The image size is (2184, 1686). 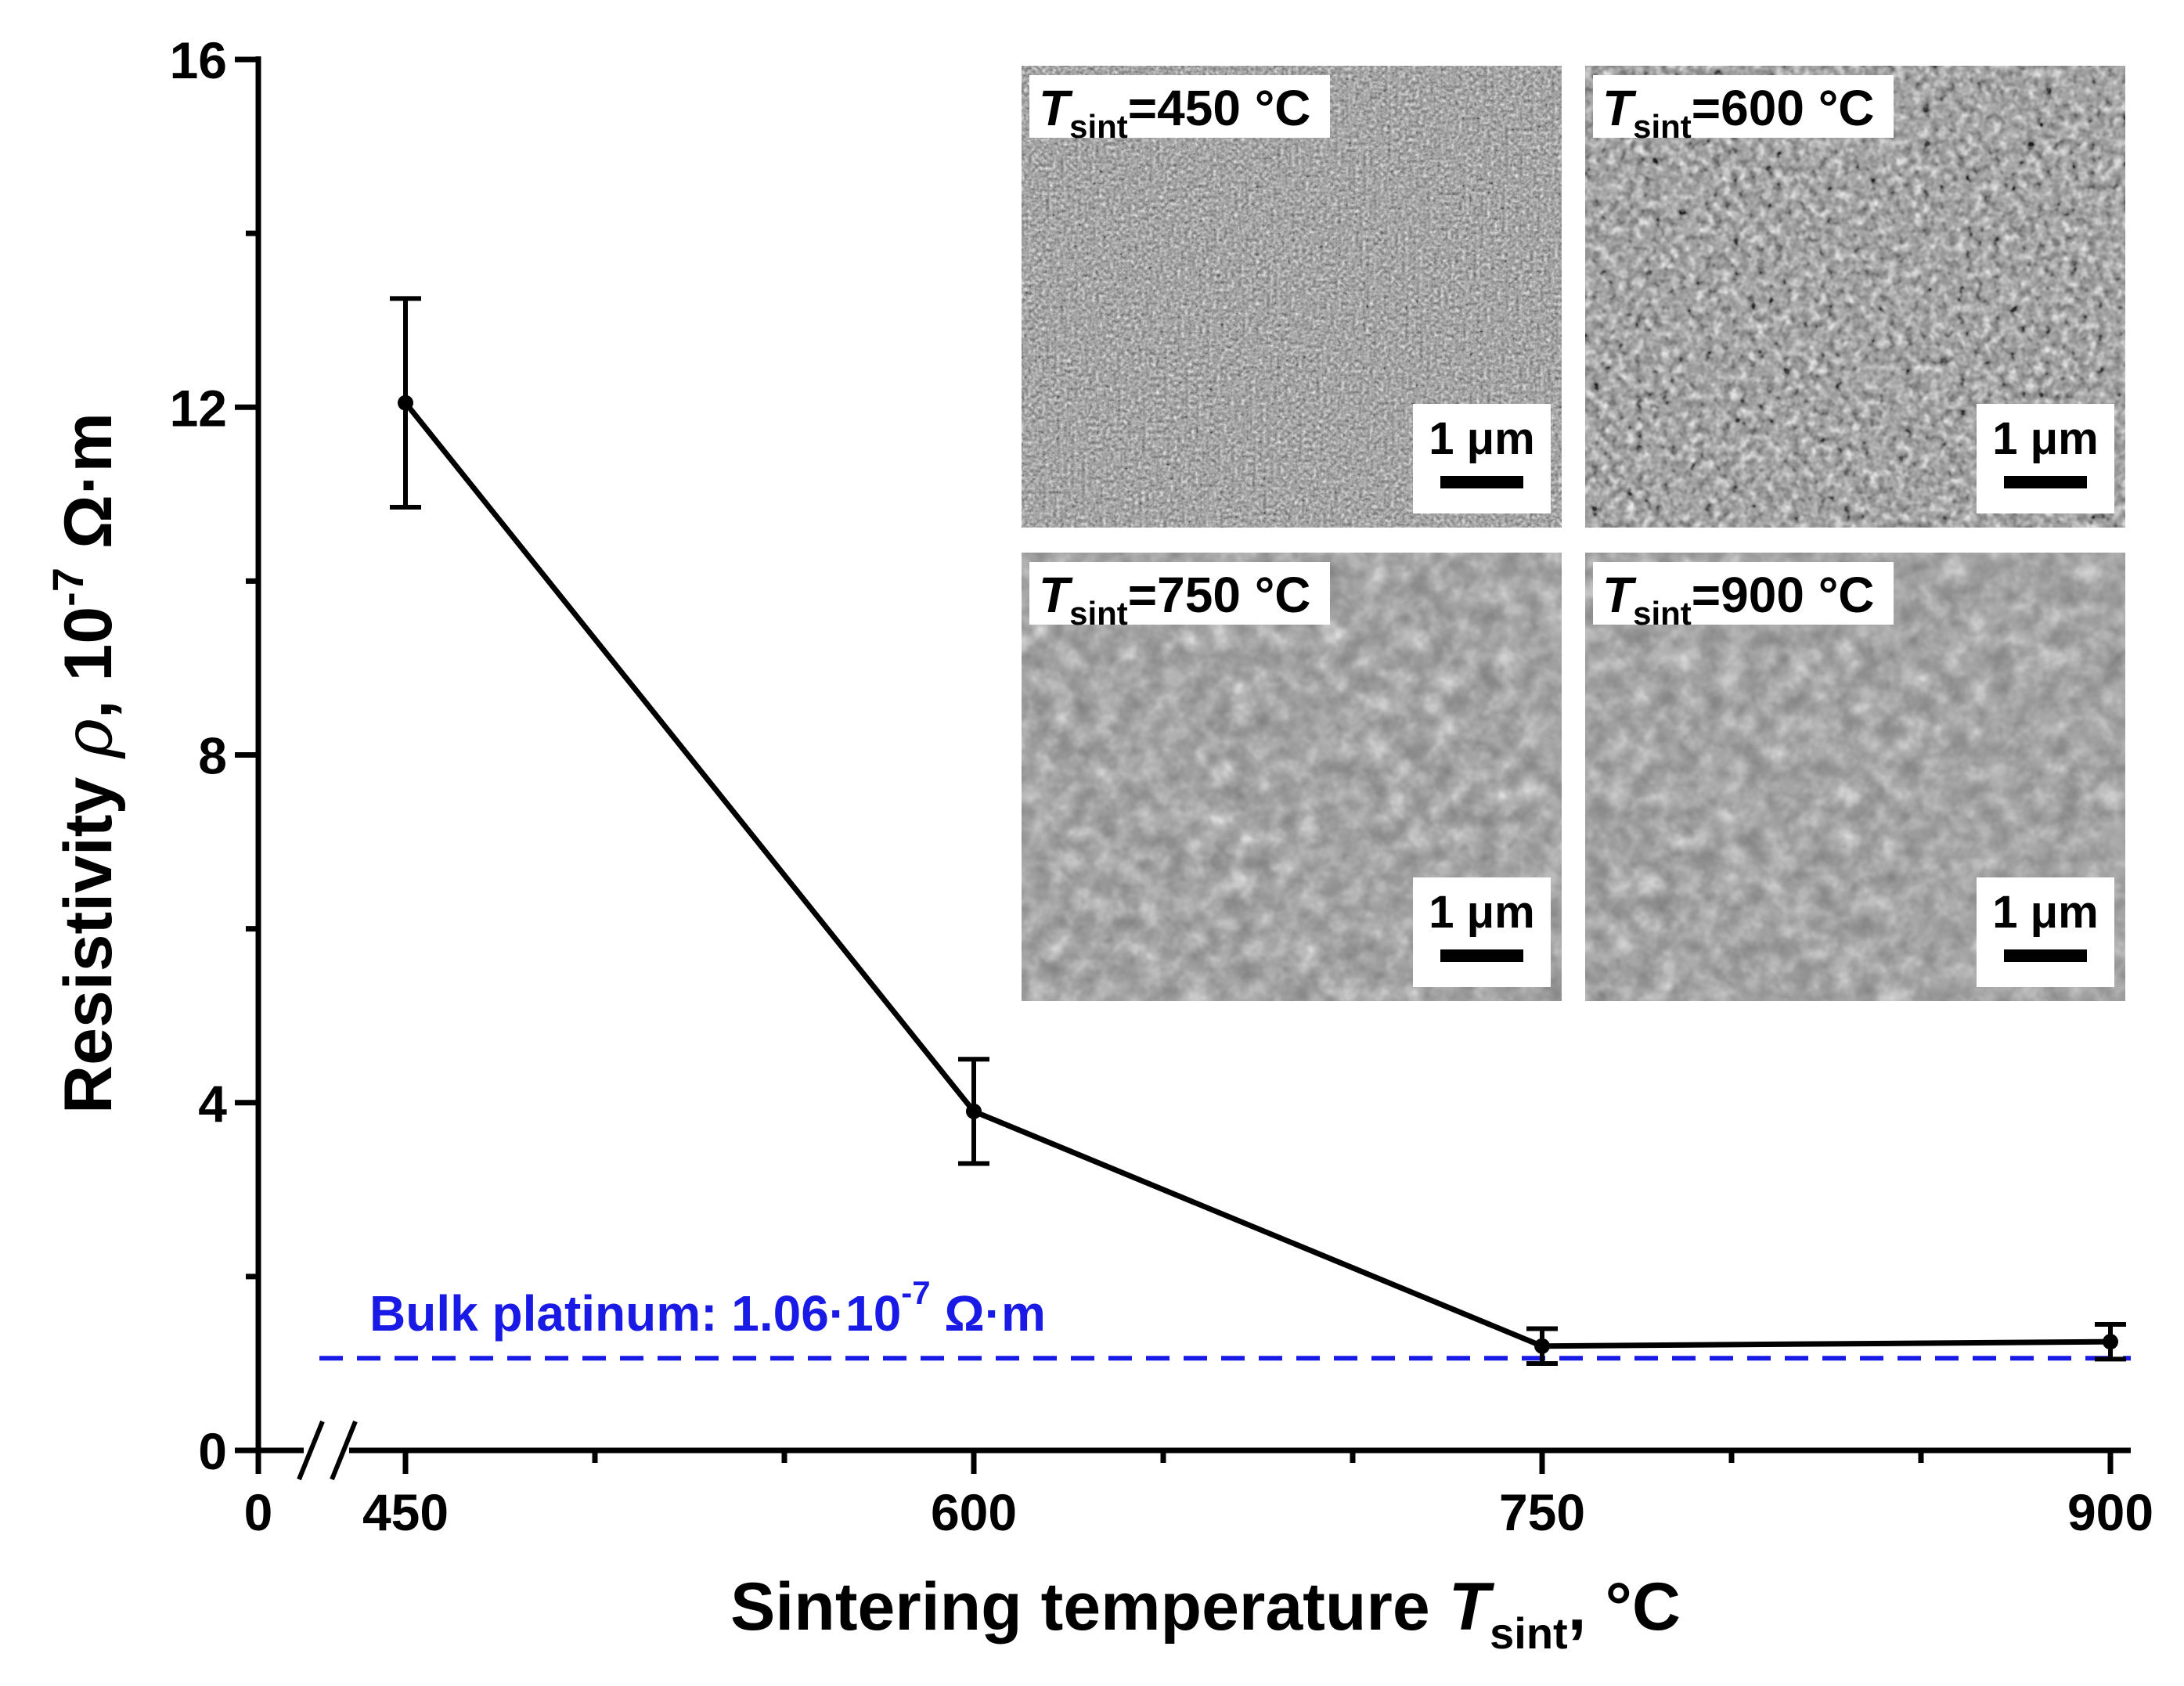 I want to click on y-axis-title-var: ρ, so click(x=88, y=739).